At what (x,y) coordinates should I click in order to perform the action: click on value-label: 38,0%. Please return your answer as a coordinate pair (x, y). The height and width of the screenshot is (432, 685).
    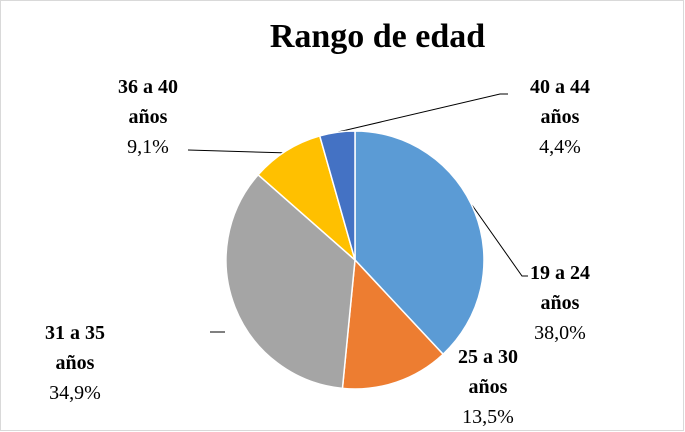
    Looking at the image, I should click on (560, 333).